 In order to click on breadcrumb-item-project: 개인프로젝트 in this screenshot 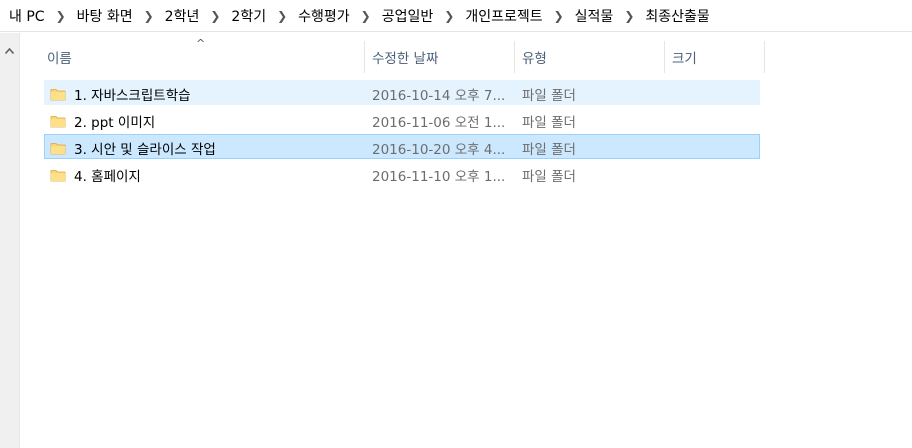, I will do `click(504, 16)`.